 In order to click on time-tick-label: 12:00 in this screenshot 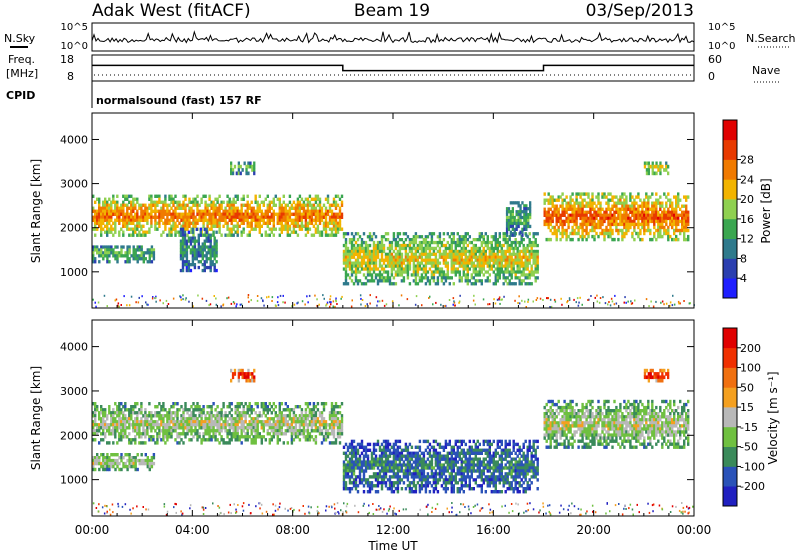, I will do `click(393, 530)`.